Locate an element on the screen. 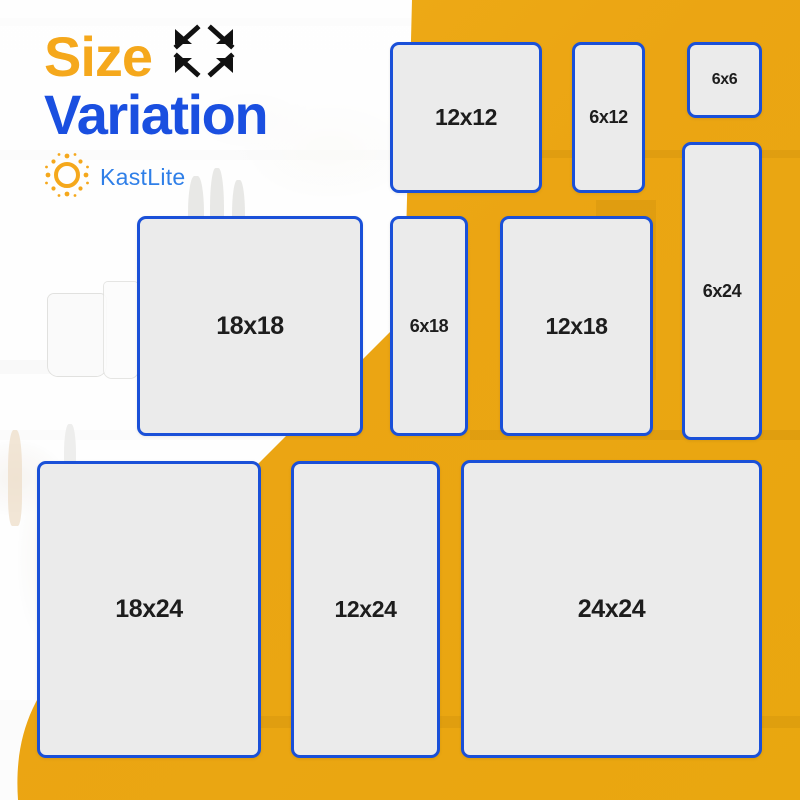 This screenshot has height=800, width=800. size-panel-label: 12x12 is located at coordinates (466, 117).